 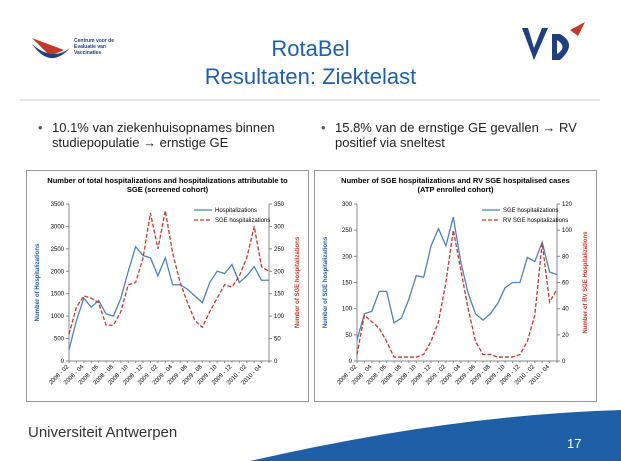 I want to click on footer: Universiteit Antwerpen, so click(x=103, y=432).